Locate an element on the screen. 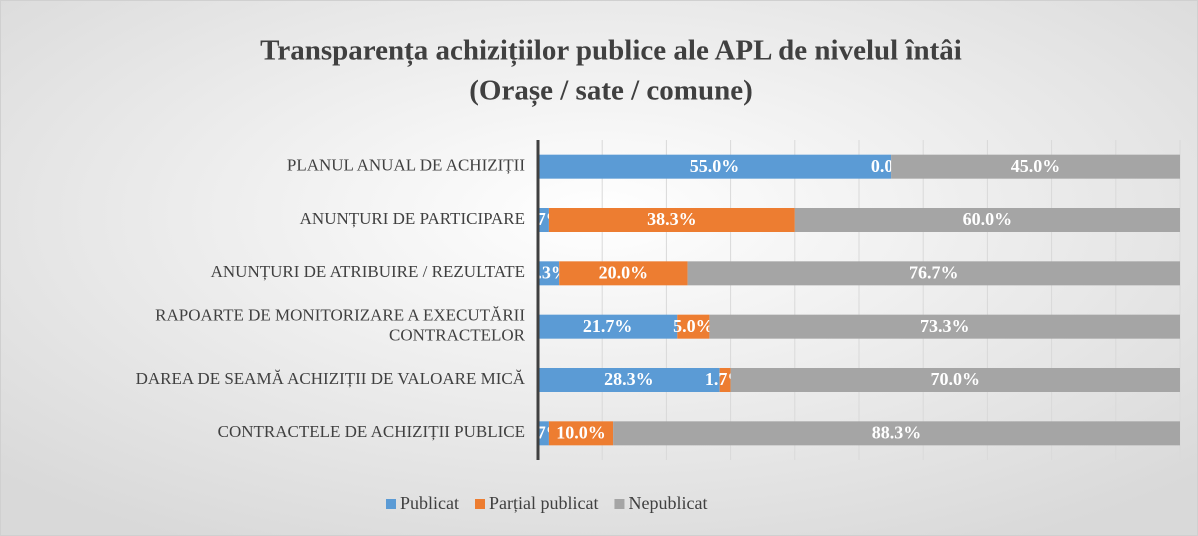 This screenshot has height=536, width=1198. legend-label: Publicat is located at coordinates (429, 503).